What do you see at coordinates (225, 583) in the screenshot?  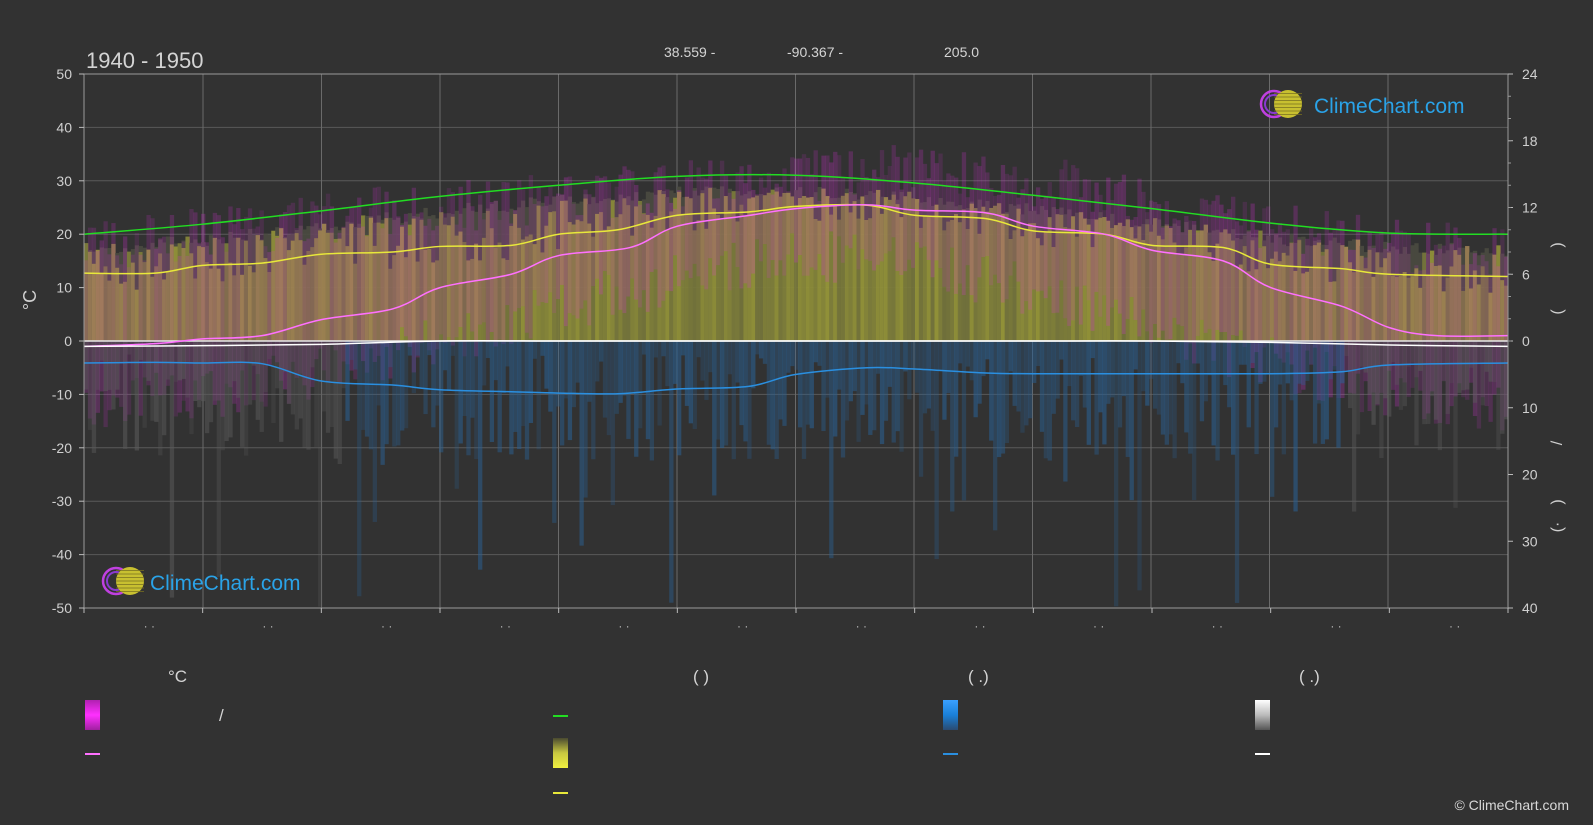 I see `logo-text: ClimeChart.com` at bounding box center [225, 583].